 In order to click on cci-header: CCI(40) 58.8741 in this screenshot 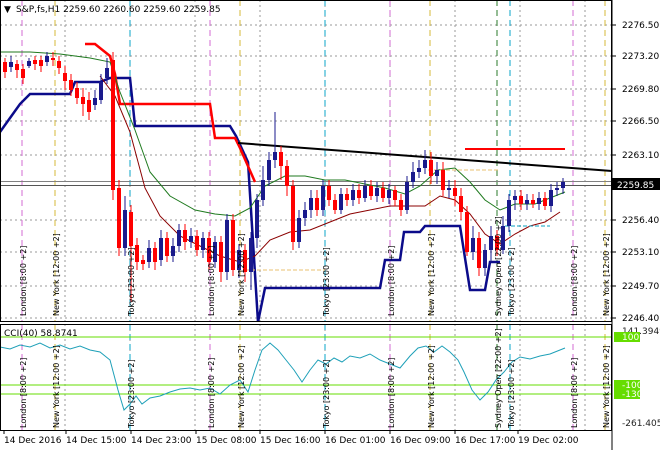, I will do `click(41, 334)`.